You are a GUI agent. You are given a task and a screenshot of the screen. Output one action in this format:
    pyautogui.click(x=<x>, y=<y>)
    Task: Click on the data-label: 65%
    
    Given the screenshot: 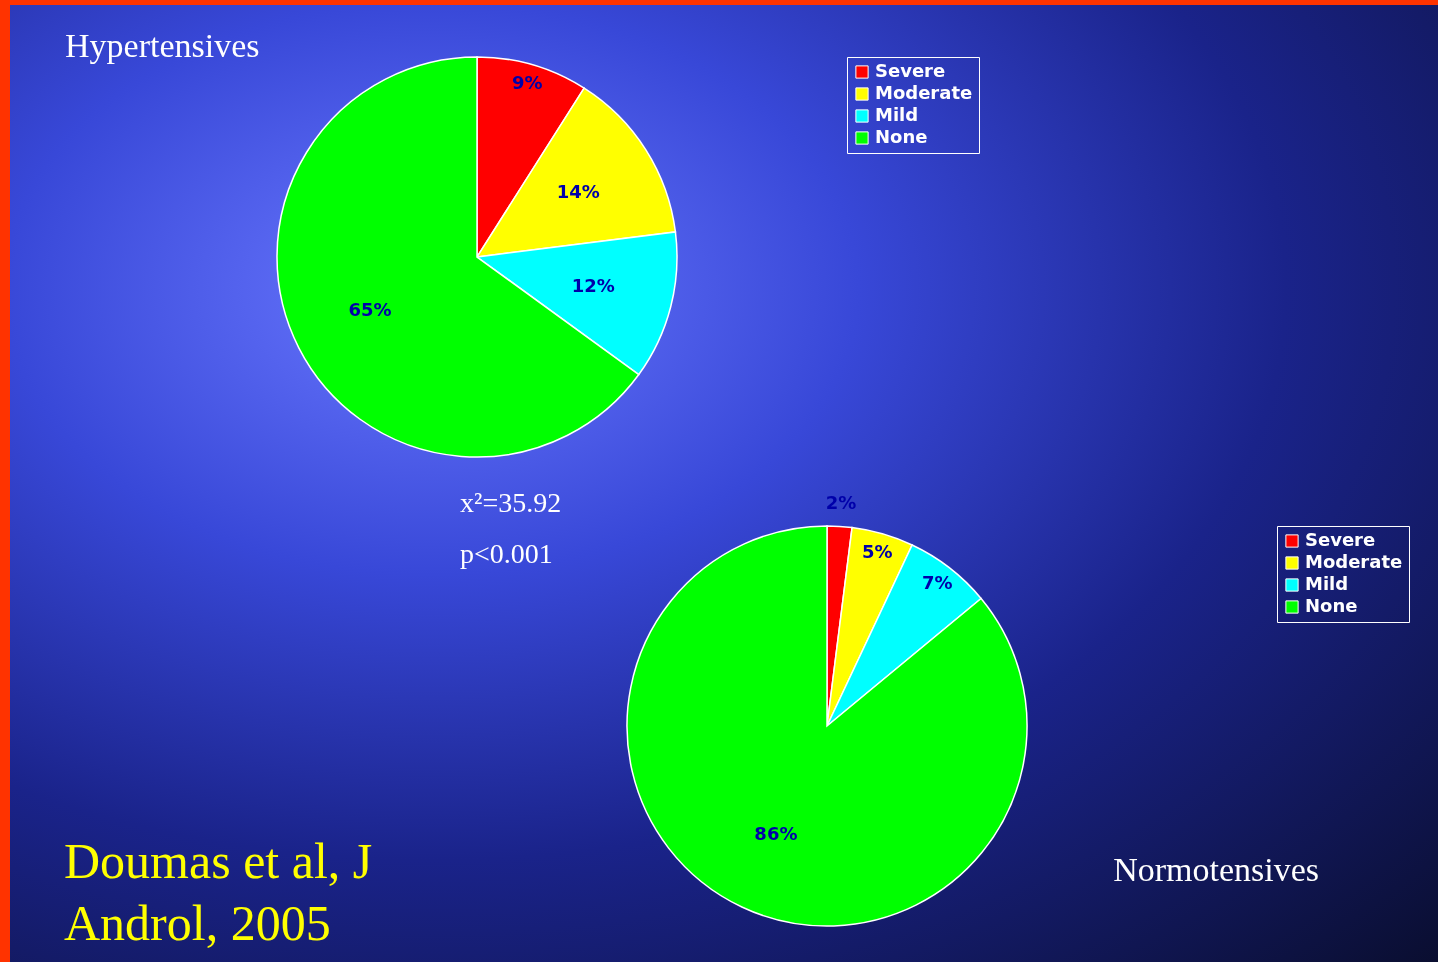 What is the action you would take?
    pyautogui.click(x=370, y=310)
    